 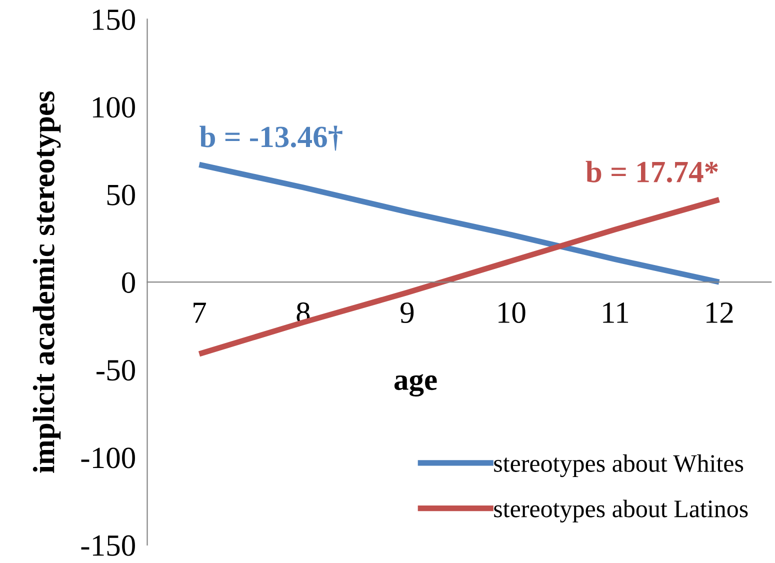 What do you see at coordinates (407, 313) in the screenshot?
I see `x-tick-label: 9` at bounding box center [407, 313].